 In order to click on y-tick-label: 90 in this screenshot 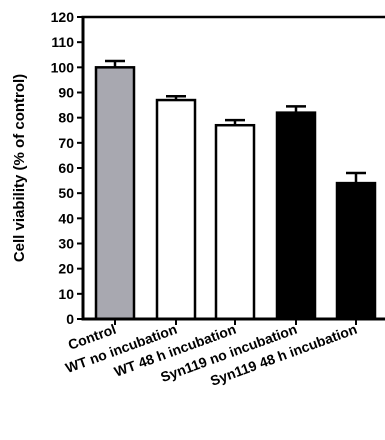, I will do `click(66, 93)`.